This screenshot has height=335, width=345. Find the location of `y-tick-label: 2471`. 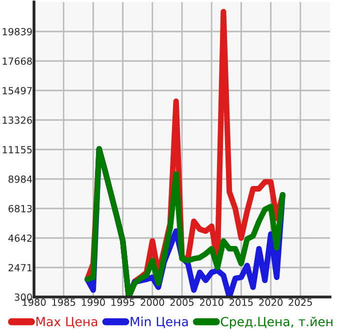

y-tick-label: 2471 is located at coordinates (20, 268).